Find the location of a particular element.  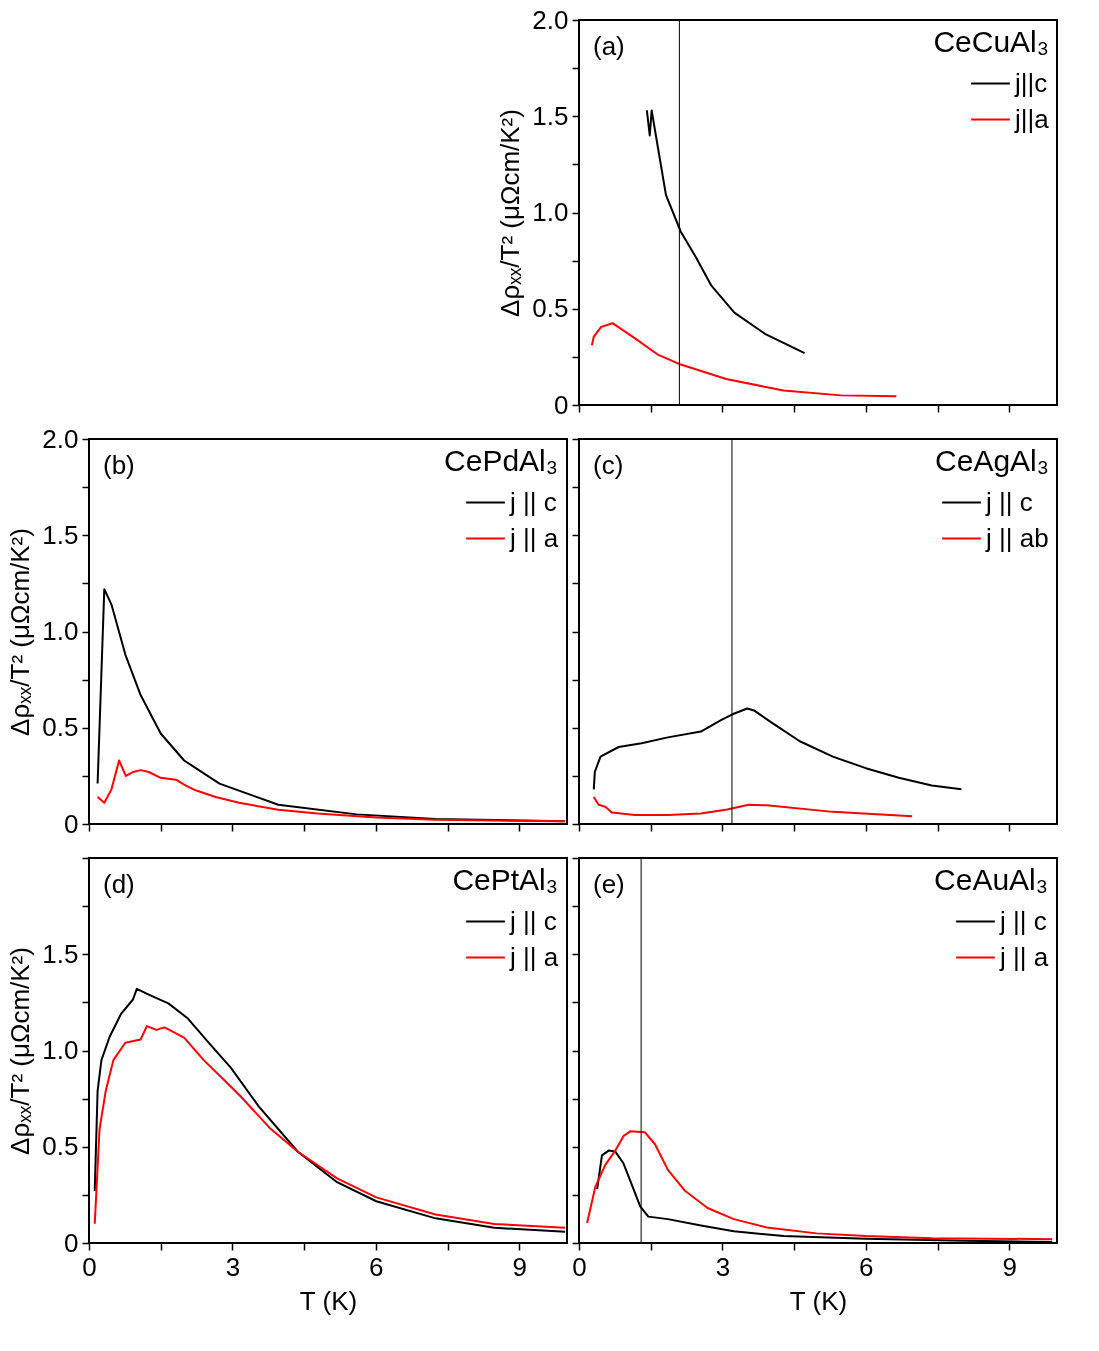

legend-label: j || ab is located at coordinates (1017, 537).